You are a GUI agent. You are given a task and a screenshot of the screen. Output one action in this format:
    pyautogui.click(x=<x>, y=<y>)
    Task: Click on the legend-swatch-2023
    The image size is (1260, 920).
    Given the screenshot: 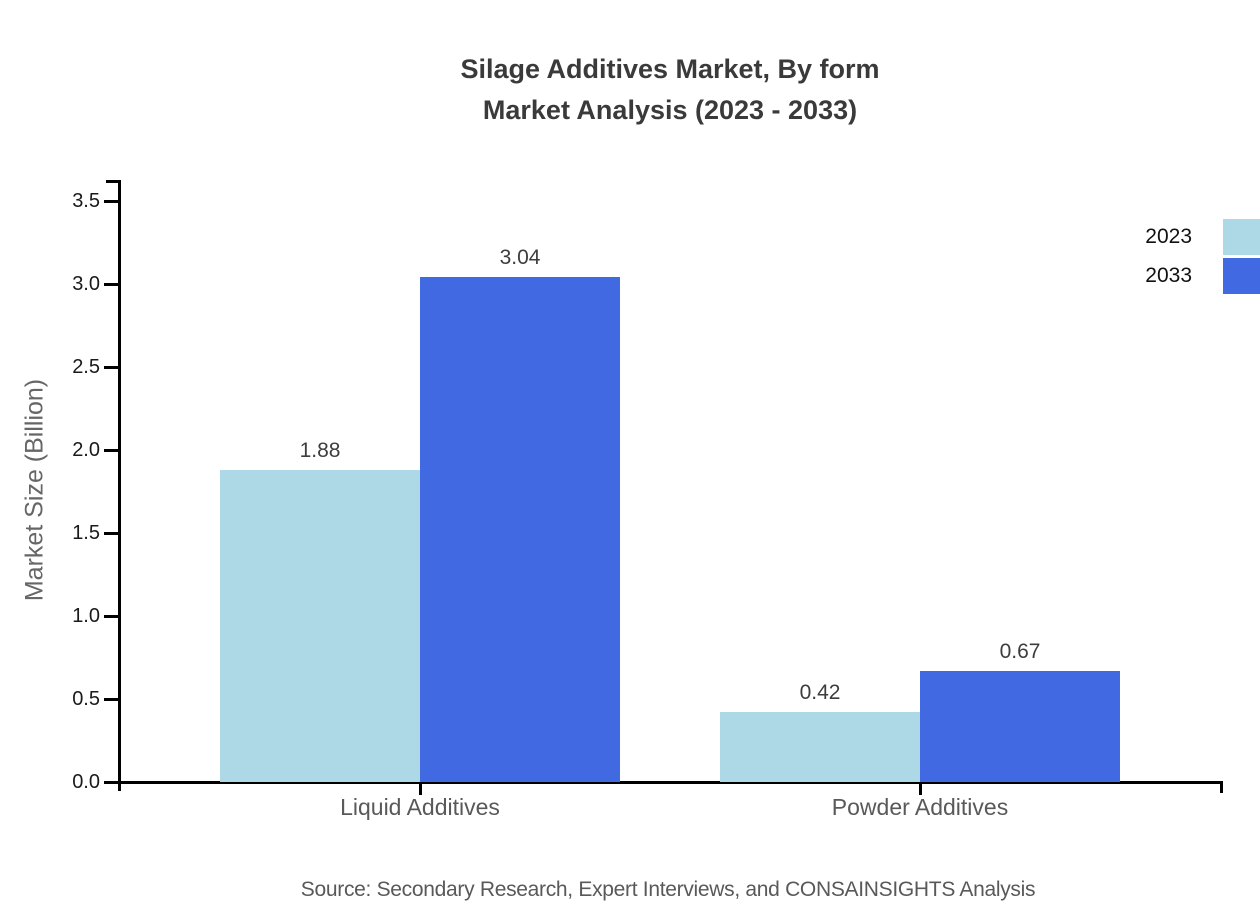 What is the action you would take?
    pyautogui.click(x=1241, y=237)
    